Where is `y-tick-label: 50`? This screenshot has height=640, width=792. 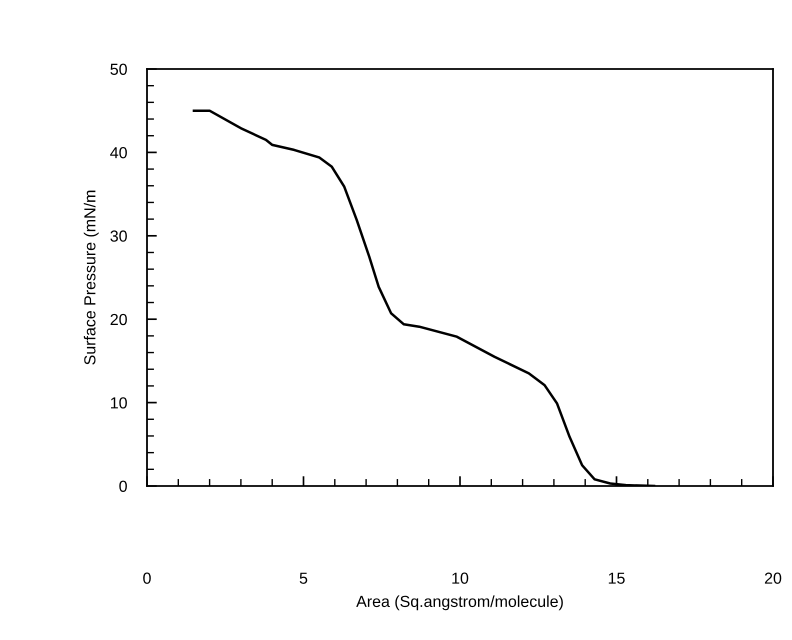
y-tick-label: 50 is located at coordinates (118, 69).